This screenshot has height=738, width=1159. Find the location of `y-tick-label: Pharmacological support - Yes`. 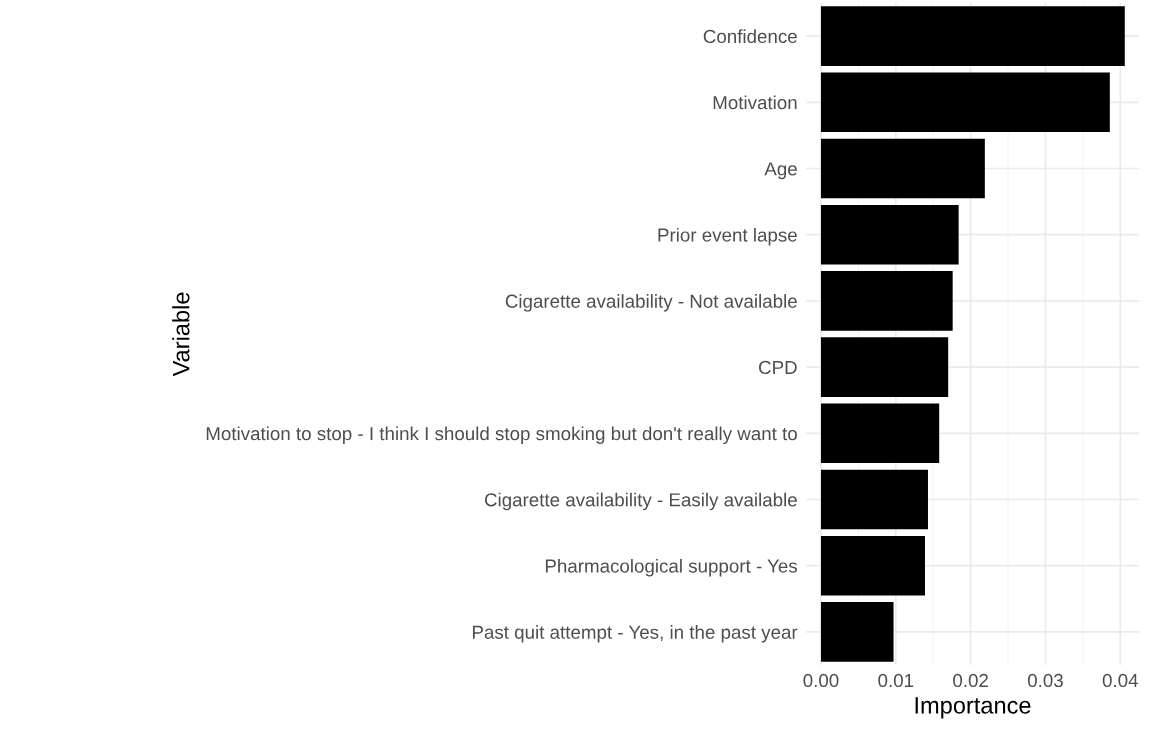

y-tick-label: Pharmacological support - Yes is located at coordinates (671, 567).